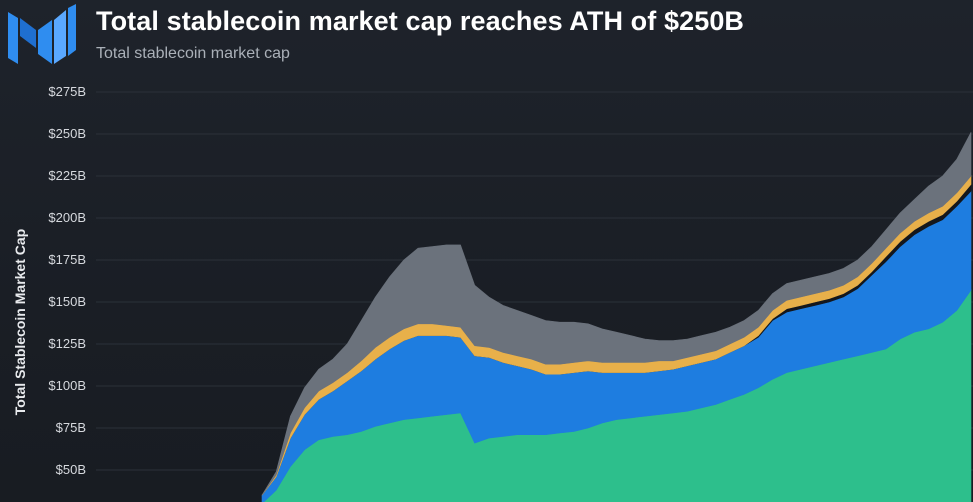 The height and width of the screenshot is (502, 973). Describe the element at coordinates (71, 427) in the screenshot. I see `y-tick-label: $75B` at that location.